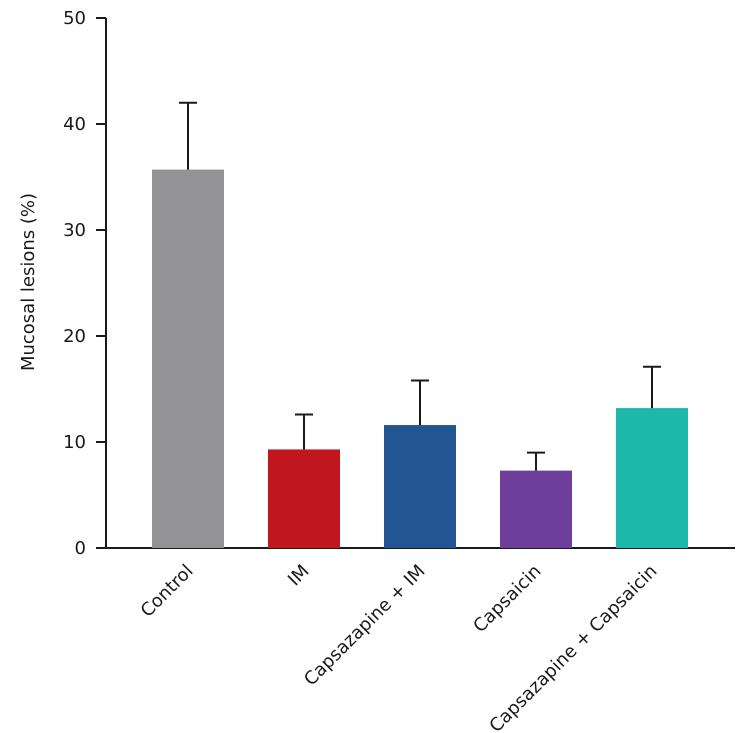  I want to click on y-tick-label: 20, so click(74, 336).